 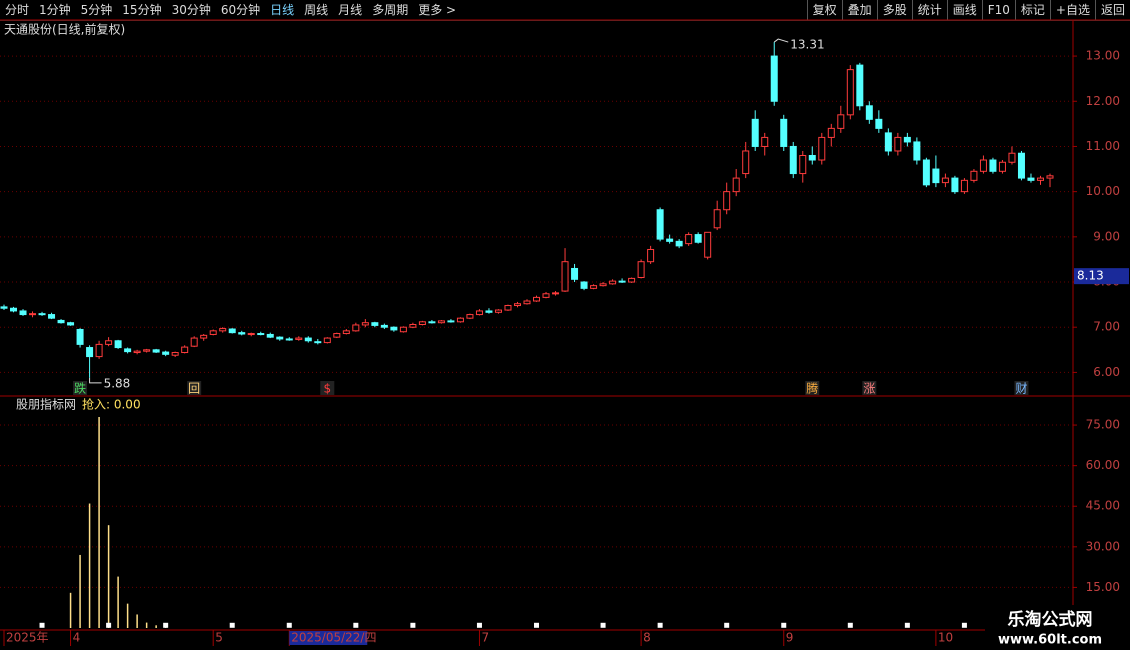 What do you see at coordinates (316, 10) in the screenshot?
I see `toolbar-button: 周线` at bounding box center [316, 10].